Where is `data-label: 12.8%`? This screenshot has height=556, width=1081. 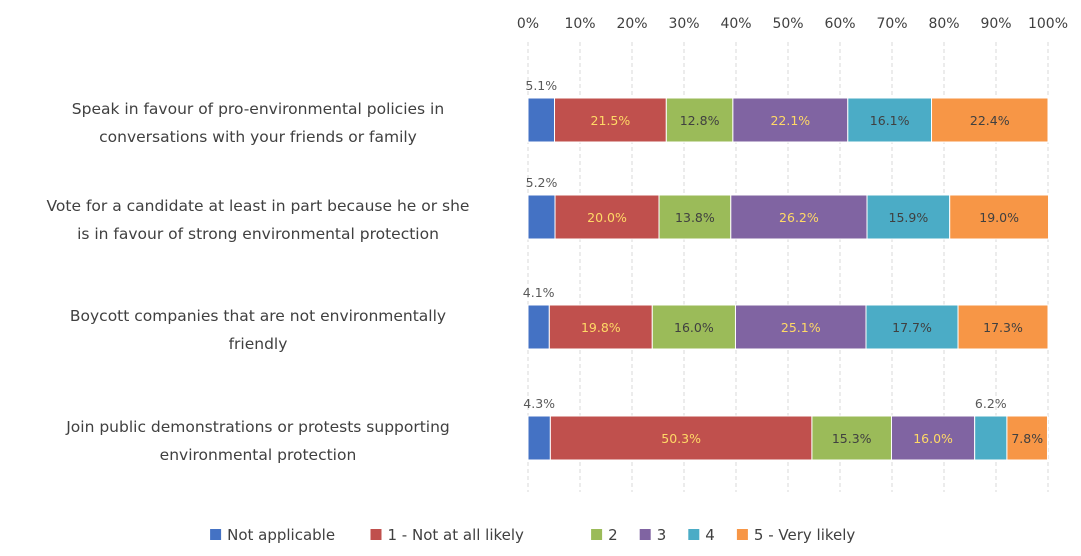 data-label: 12.8% is located at coordinates (700, 120).